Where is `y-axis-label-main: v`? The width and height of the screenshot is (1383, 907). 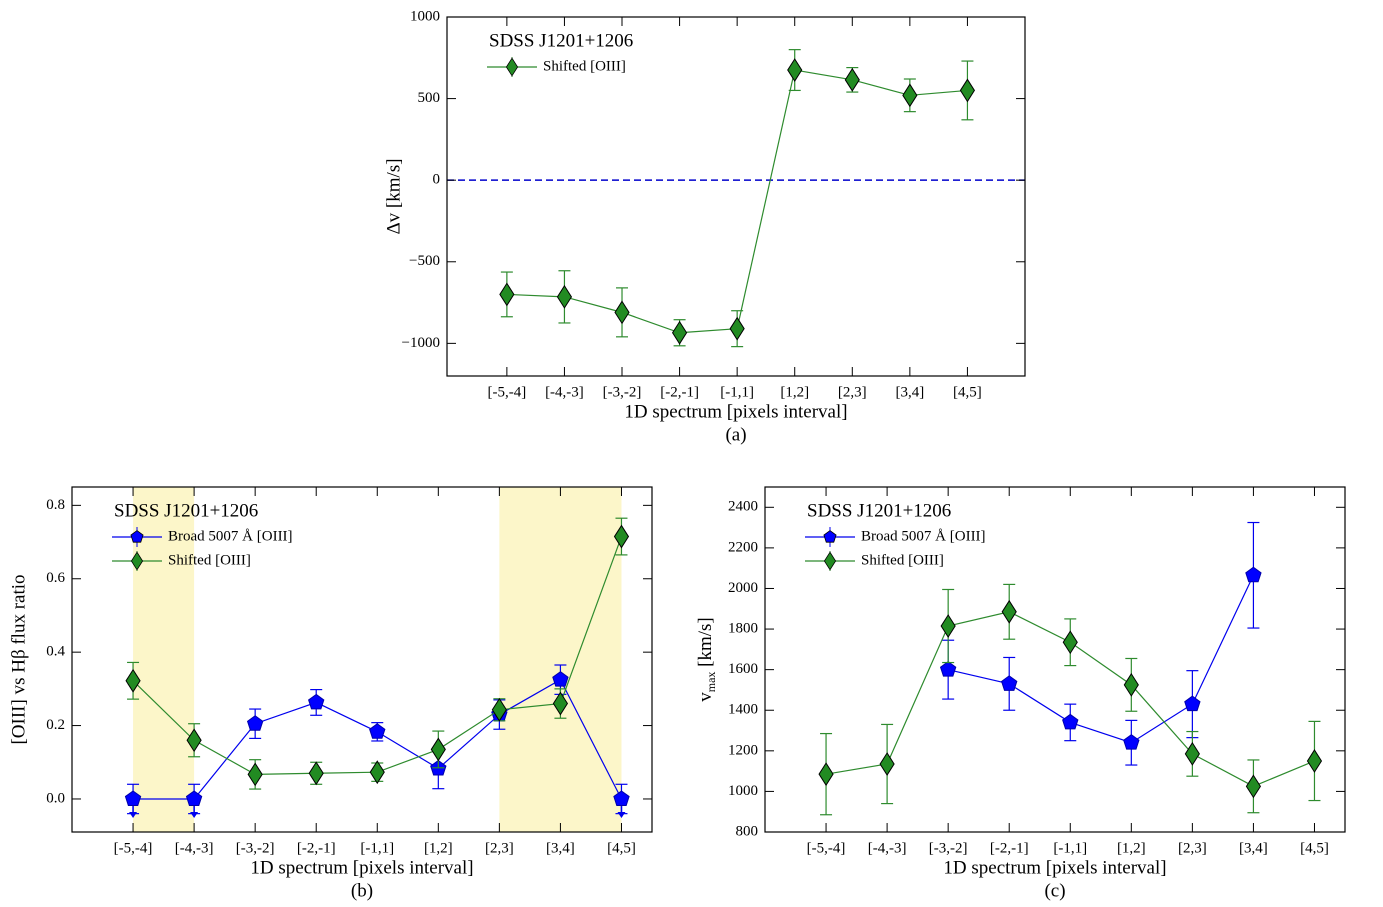
y-axis-label-main: v is located at coordinates (705, 697).